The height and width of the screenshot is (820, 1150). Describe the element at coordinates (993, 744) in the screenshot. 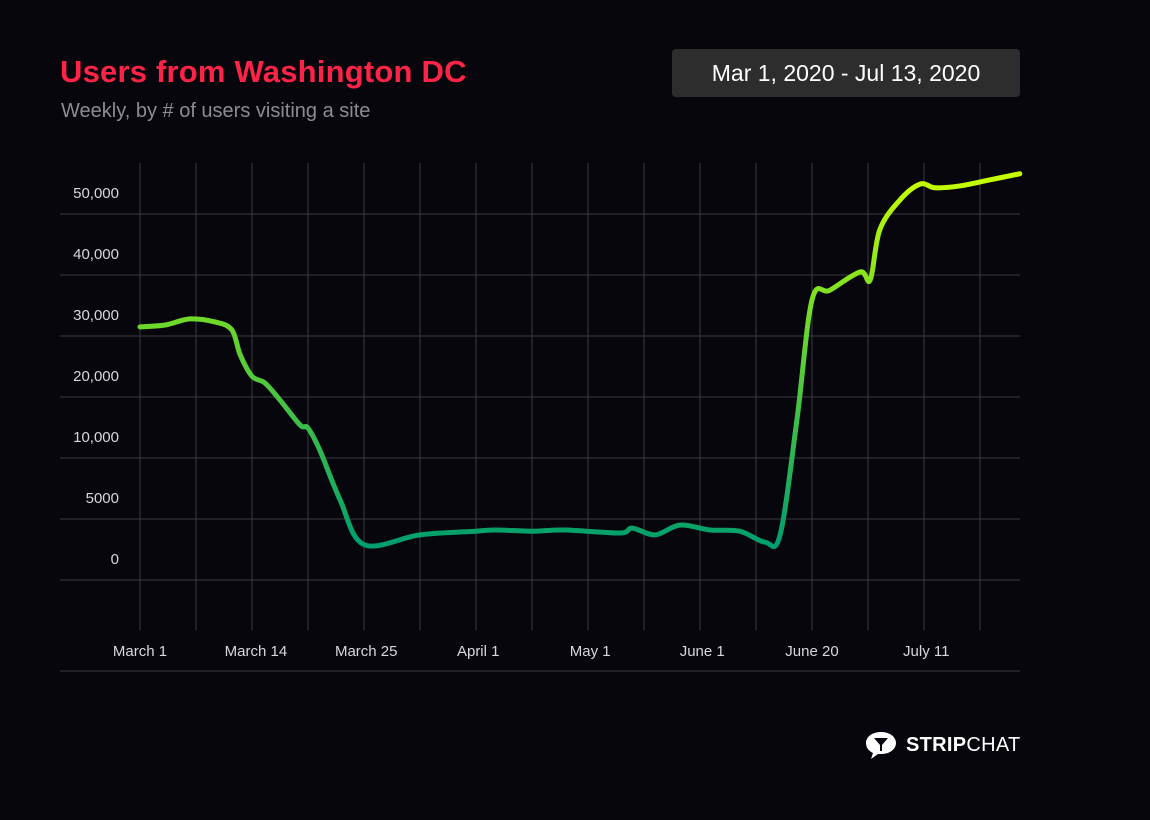

I see `logo-regular-text: CHAT` at that location.